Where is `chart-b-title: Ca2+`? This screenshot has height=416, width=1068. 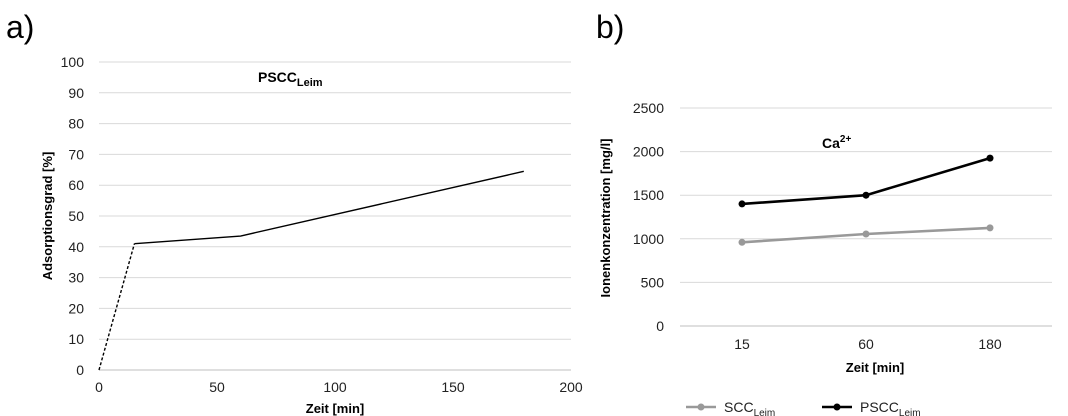 chart-b-title: Ca2+ is located at coordinates (836, 142).